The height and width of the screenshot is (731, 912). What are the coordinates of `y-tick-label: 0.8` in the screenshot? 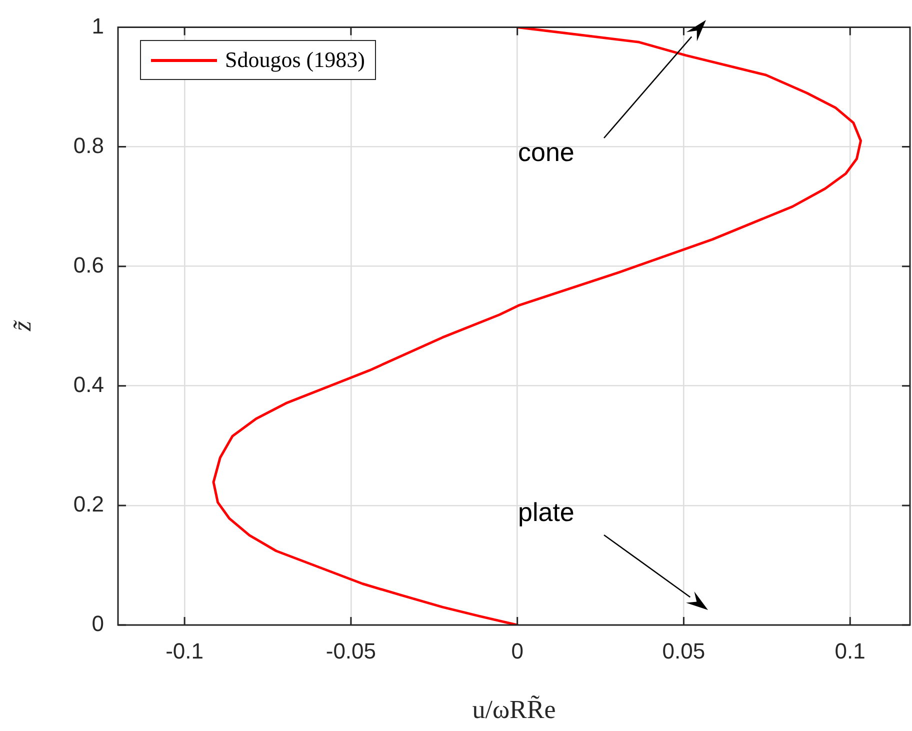 It's located at (88, 145).